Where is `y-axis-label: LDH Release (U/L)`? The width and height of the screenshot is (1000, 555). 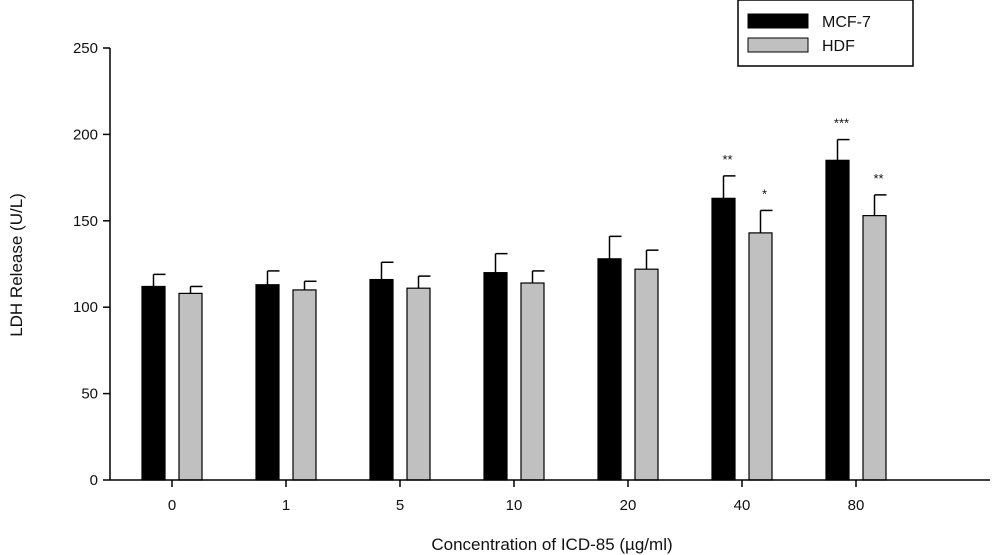
y-axis-label: LDH Release (U/L) is located at coordinates (16, 265).